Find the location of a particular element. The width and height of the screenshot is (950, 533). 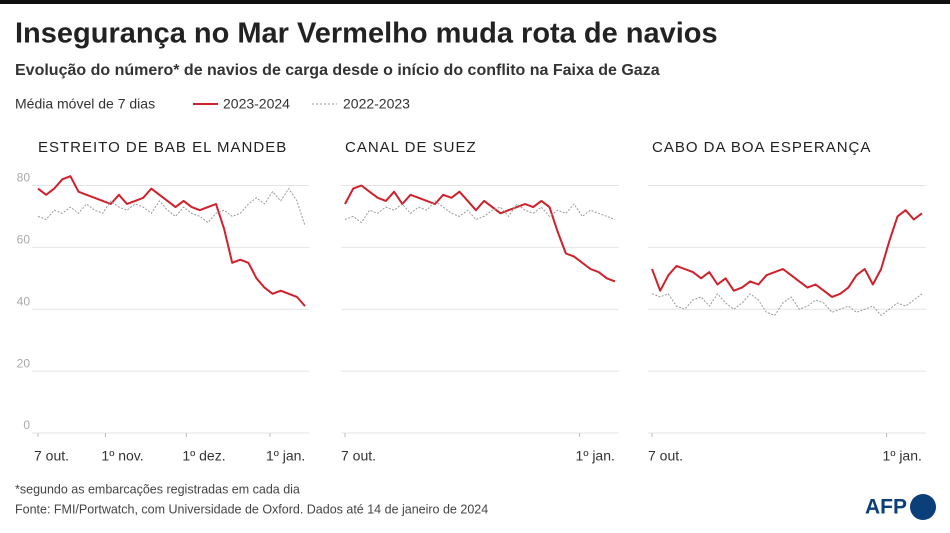

top-bar is located at coordinates (475, 2).